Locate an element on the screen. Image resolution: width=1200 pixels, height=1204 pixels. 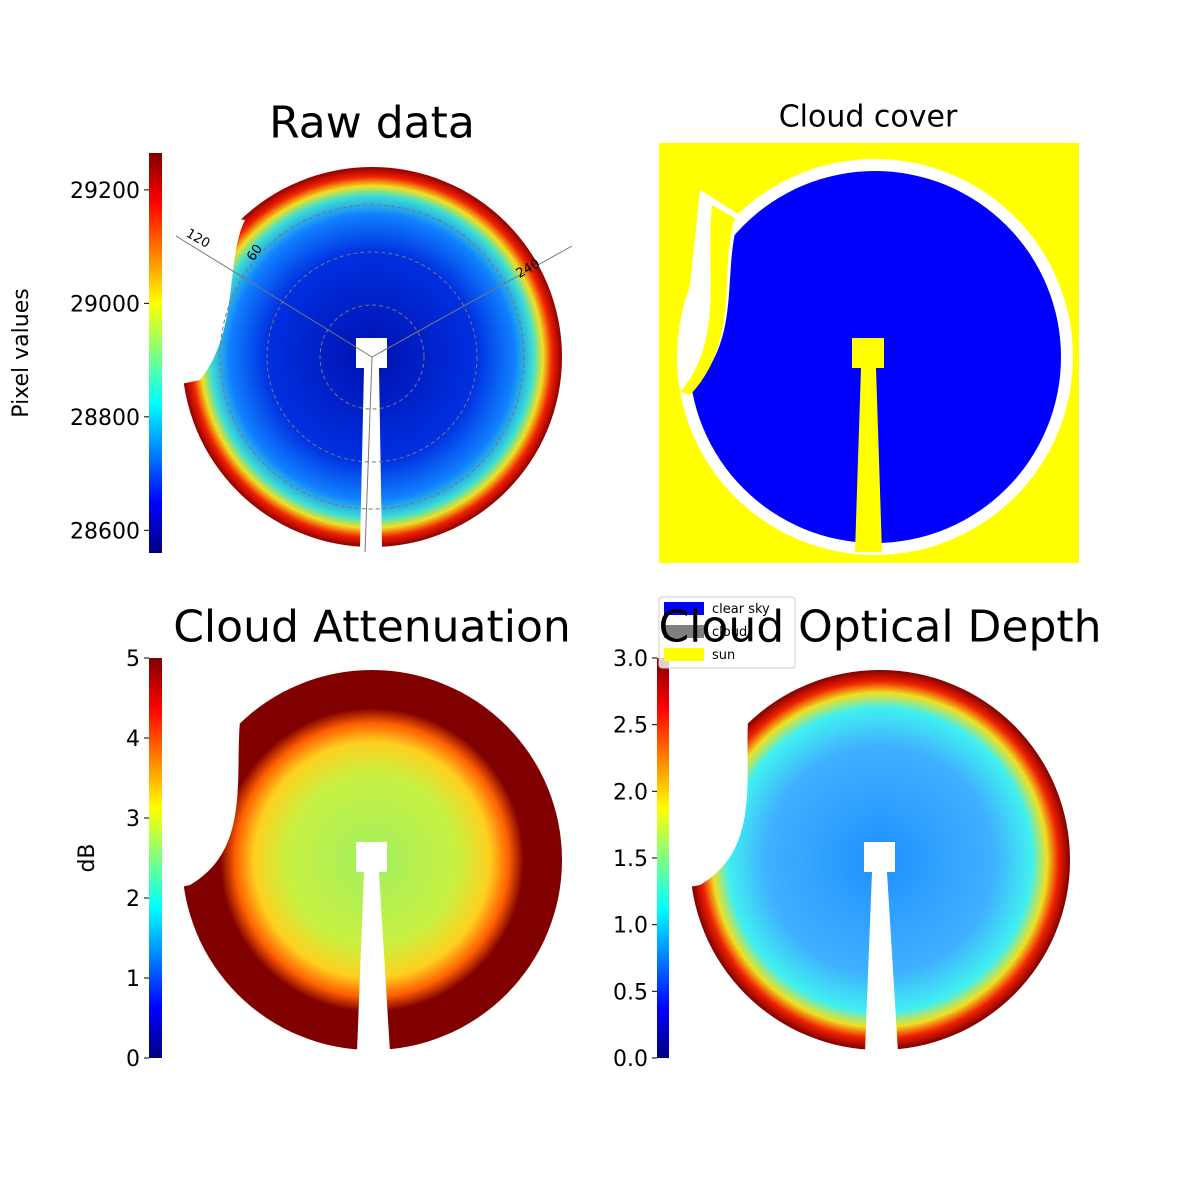
colorbar-tick-label: 1.0 is located at coordinates (630, 926).